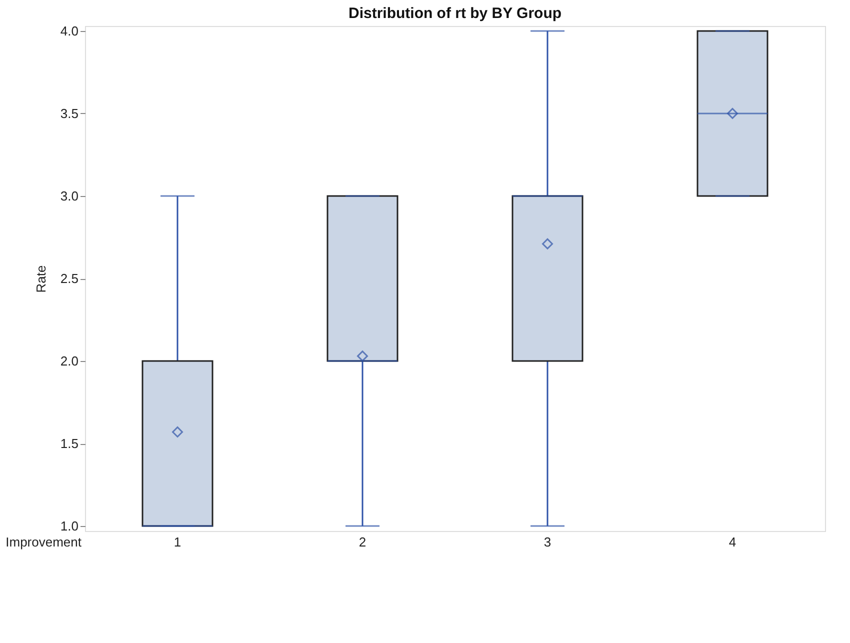 Image resolution: width=850 pixels, height=643 pixels. Describe the element at coordinates (40, 279) in the screenshot. I see `y-axis-title: Rate` at that location.